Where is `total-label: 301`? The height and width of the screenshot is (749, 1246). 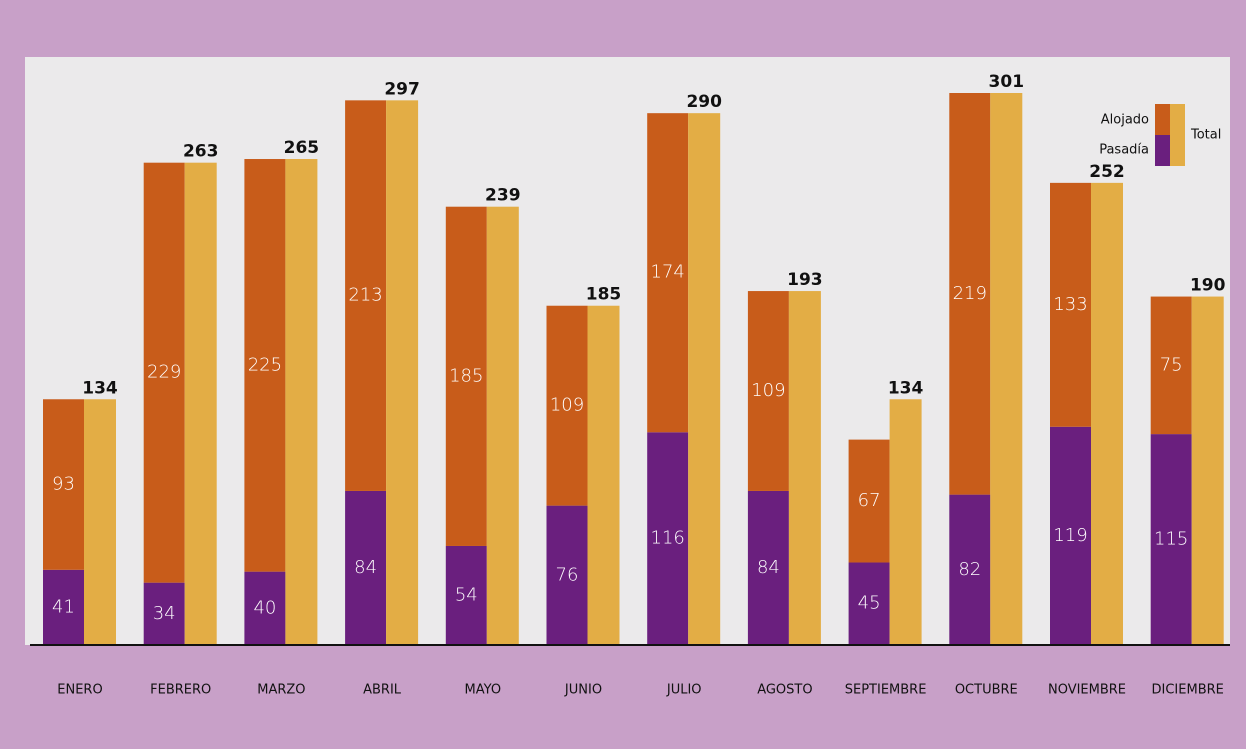 total-label: 301 is located at coordinates (1007, 82).